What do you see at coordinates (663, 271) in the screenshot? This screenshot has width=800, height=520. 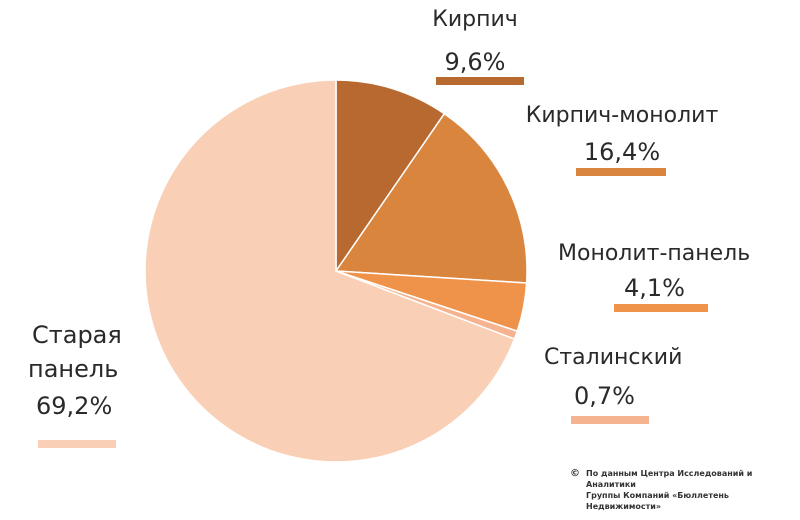 I see `label-monolith-panel: Монолит-панель 4,1%` at bounding box center [663, 271].